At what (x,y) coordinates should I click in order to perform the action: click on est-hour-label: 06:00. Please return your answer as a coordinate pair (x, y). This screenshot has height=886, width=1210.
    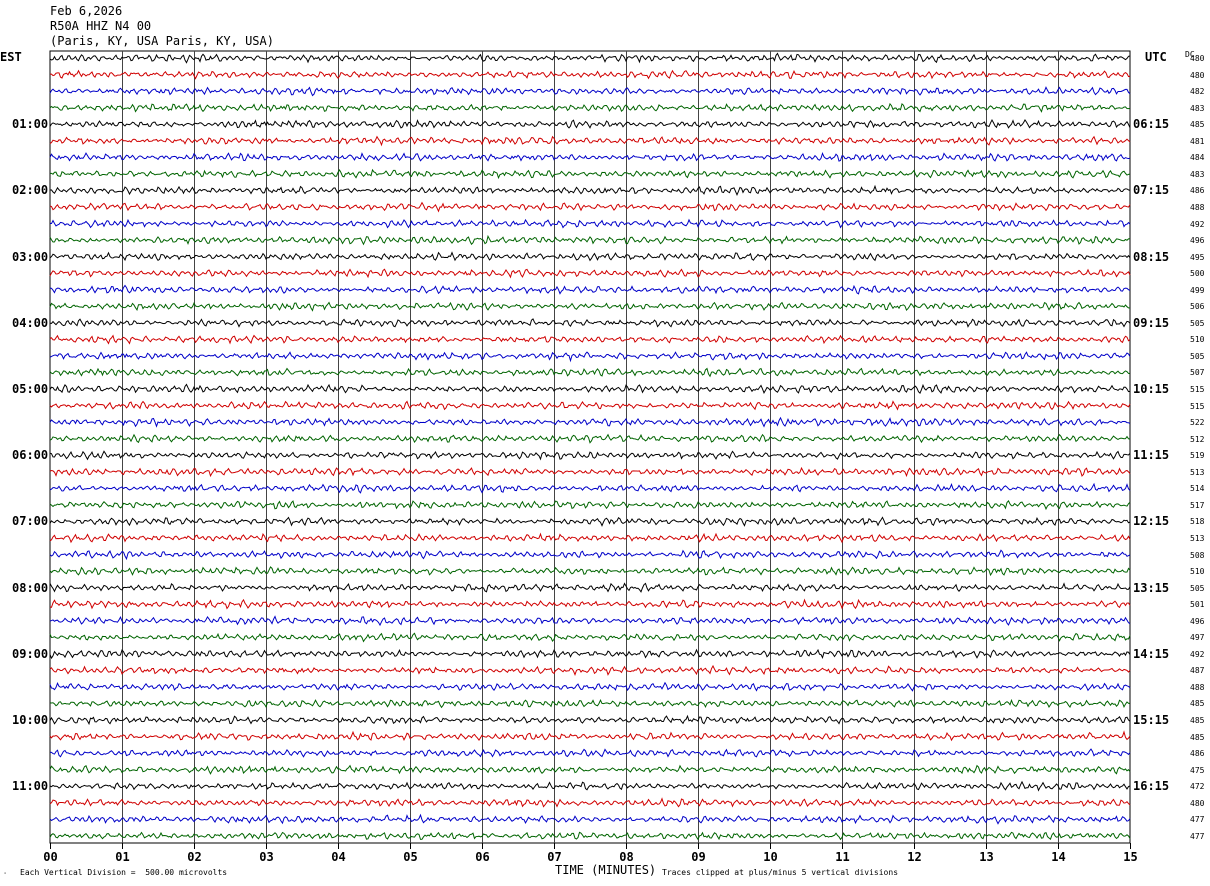
    Looking at the image, I should click on (30, 455).